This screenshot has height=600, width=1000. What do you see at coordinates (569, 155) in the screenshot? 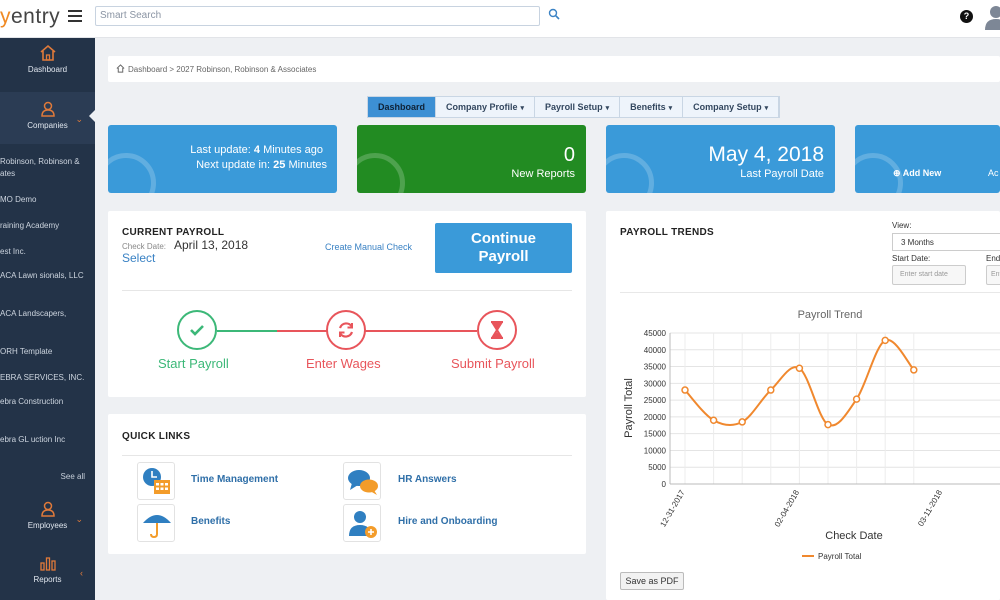
I see `new-reports-count: 0` at bounding box center [569, 155].